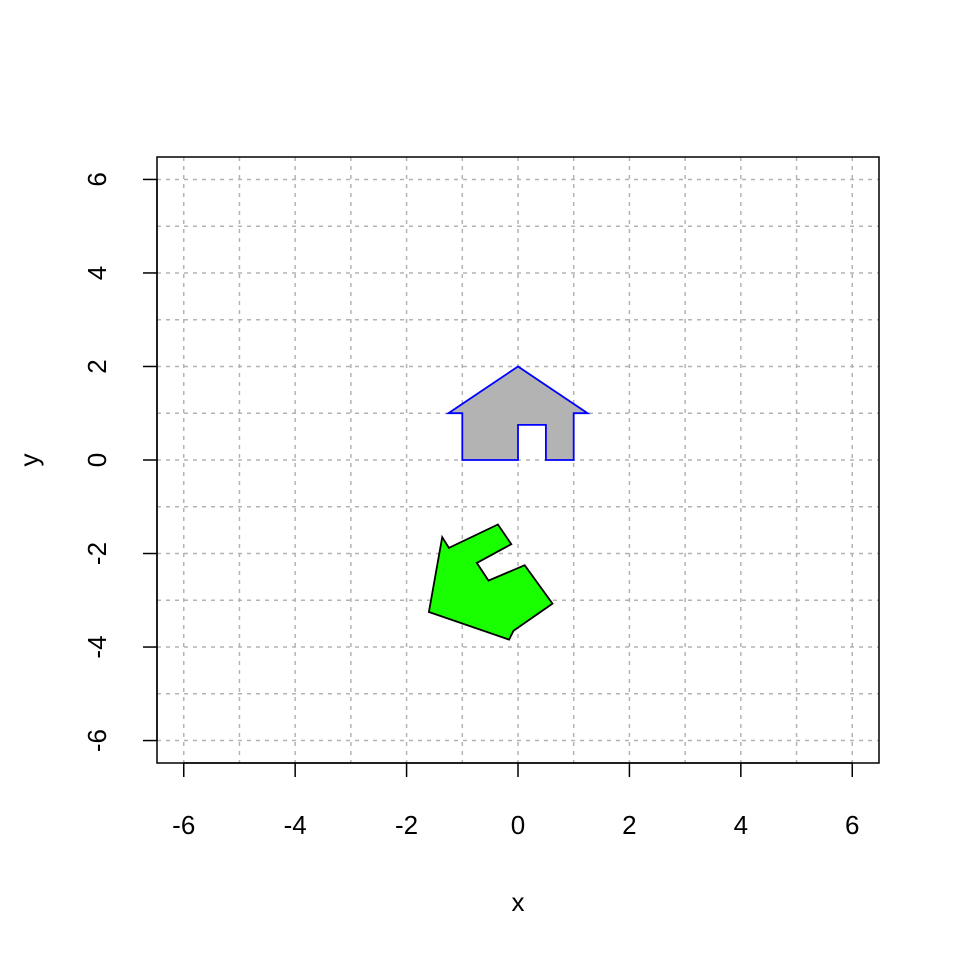  Describe the element at coordinates (97, 553) in the screenshot. I see `y-tick-label: -2` at that location.